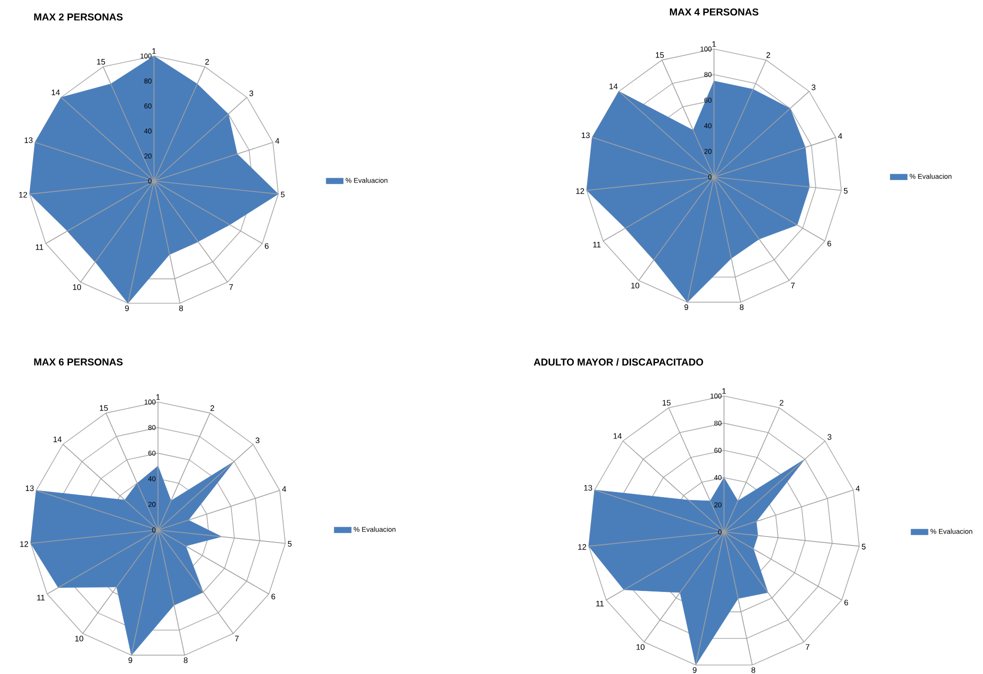 The width and height of the screenshot is (983, 674). What do you see at coordinates (714, 12) in the screenshot?
I see `chart-title: MAX 4 PERSONAS` at bounding box center [714, 12].